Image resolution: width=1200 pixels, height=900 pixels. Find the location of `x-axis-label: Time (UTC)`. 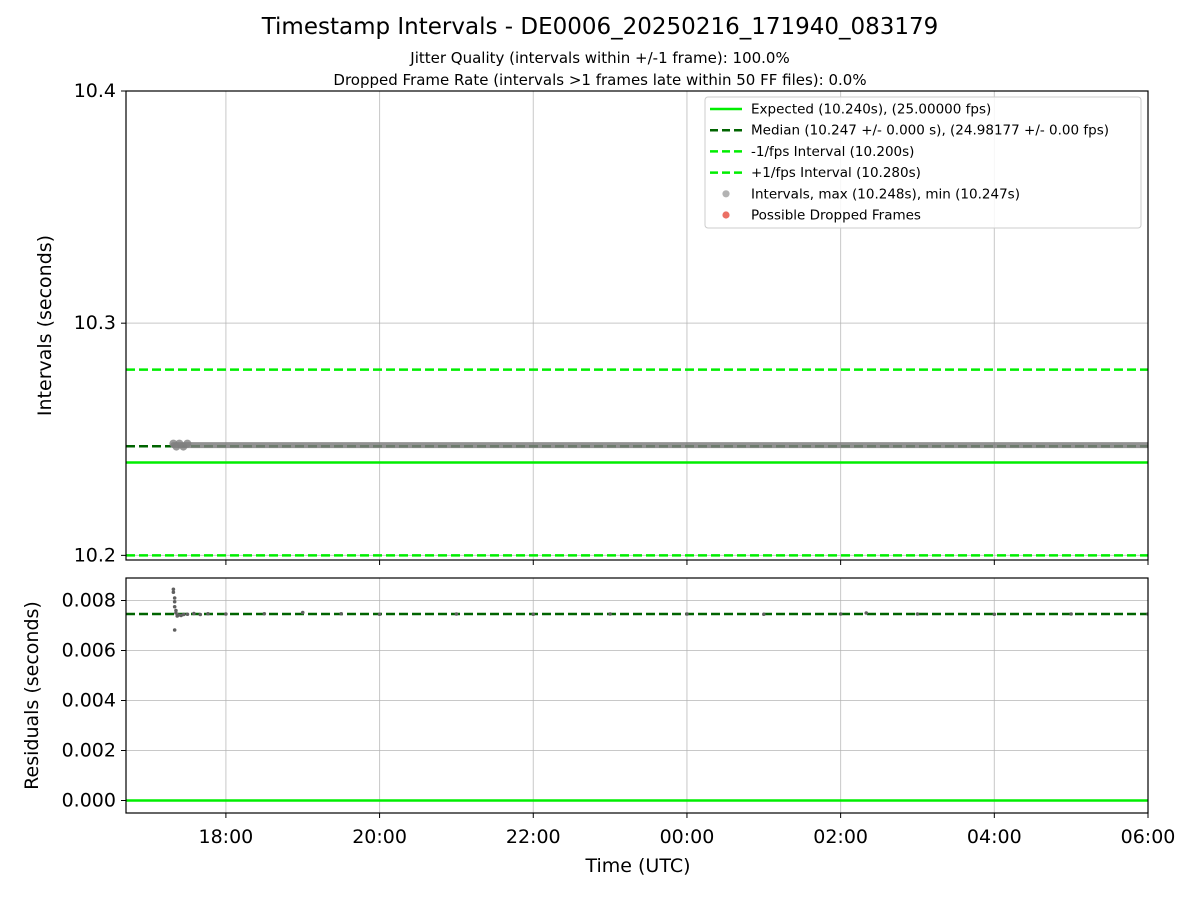

x-axis-label: Time (UTC) is located at coordinates (637, 866).